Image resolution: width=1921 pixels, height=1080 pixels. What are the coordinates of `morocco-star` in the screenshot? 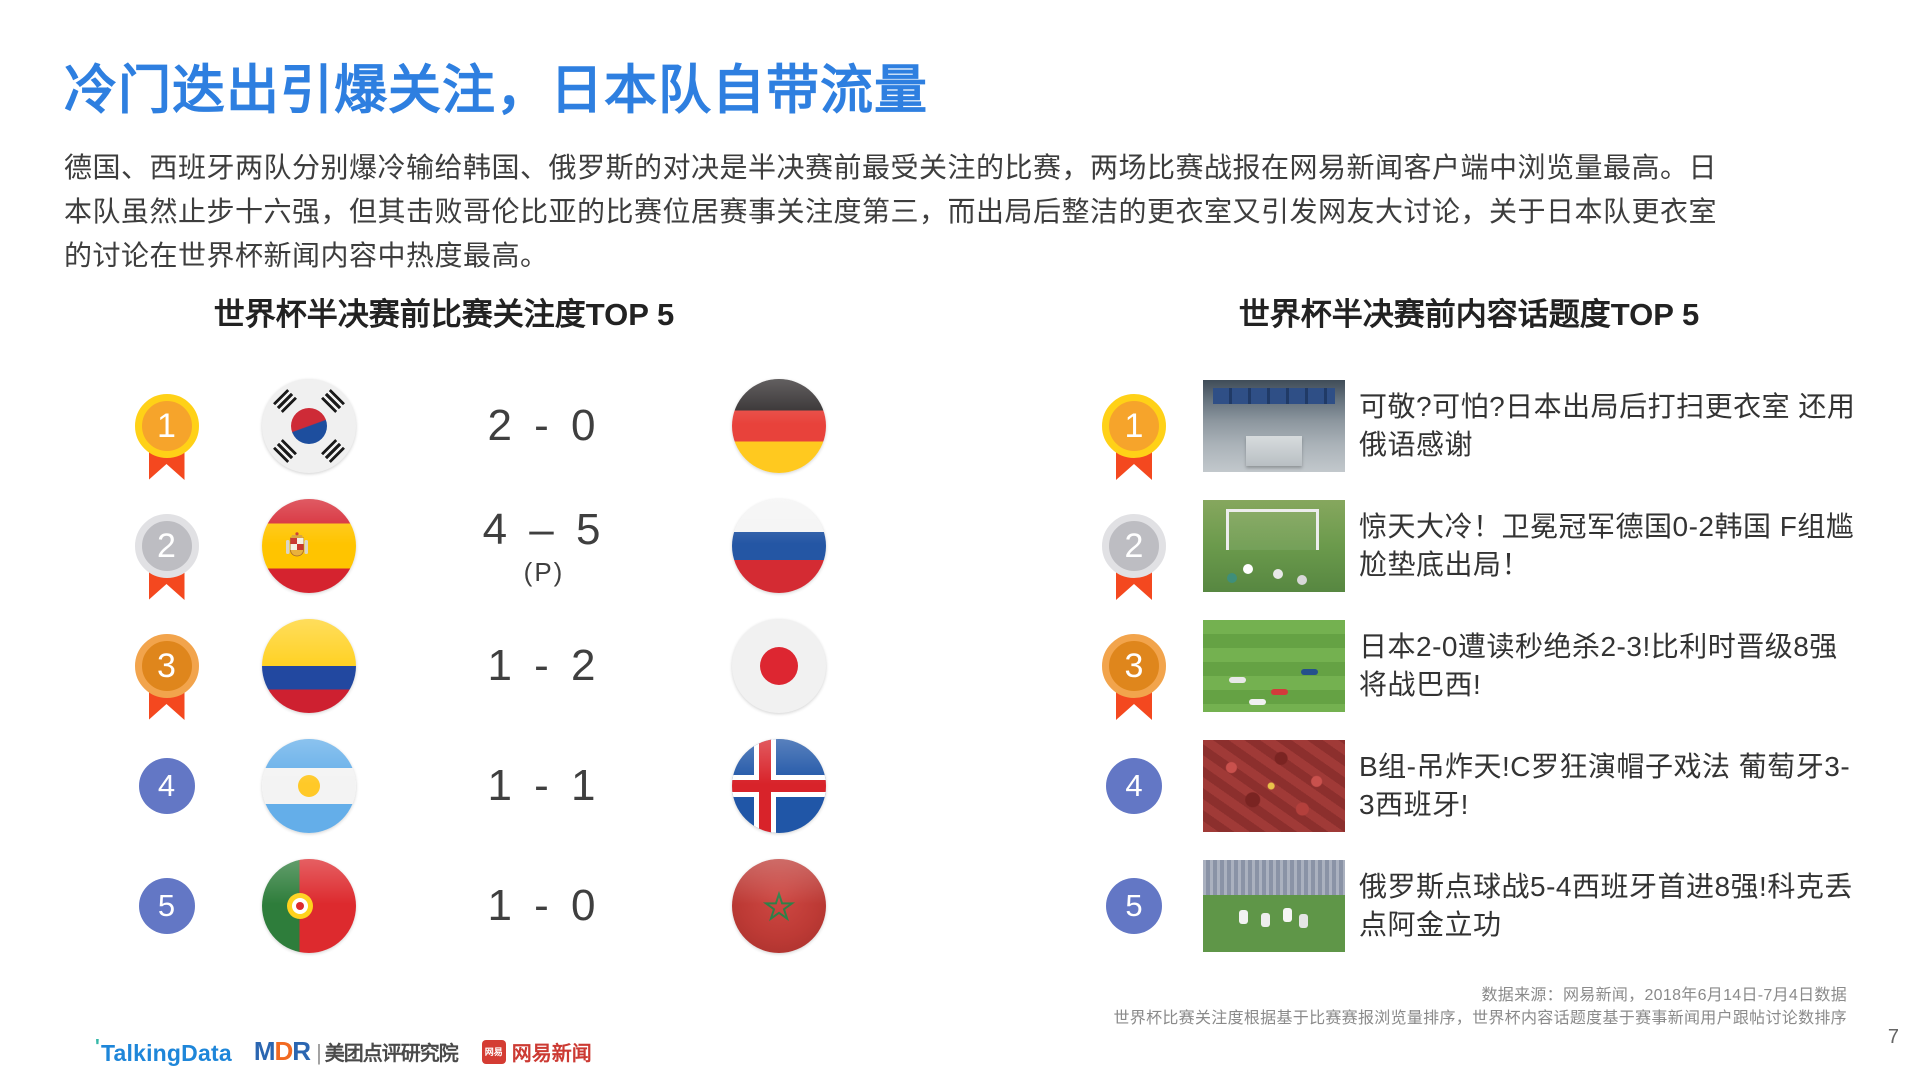 It's located at (779, 906).